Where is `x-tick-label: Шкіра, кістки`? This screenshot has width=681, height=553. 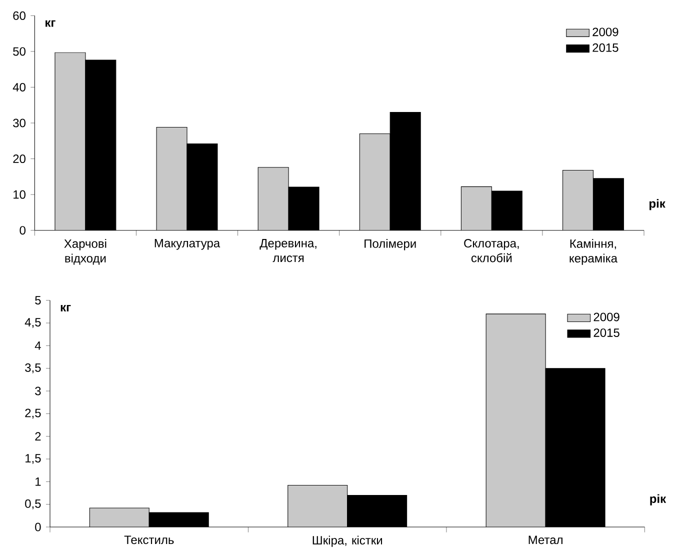 x-tick-label: Шкіра, кістки is located at coordinates (347, 541).